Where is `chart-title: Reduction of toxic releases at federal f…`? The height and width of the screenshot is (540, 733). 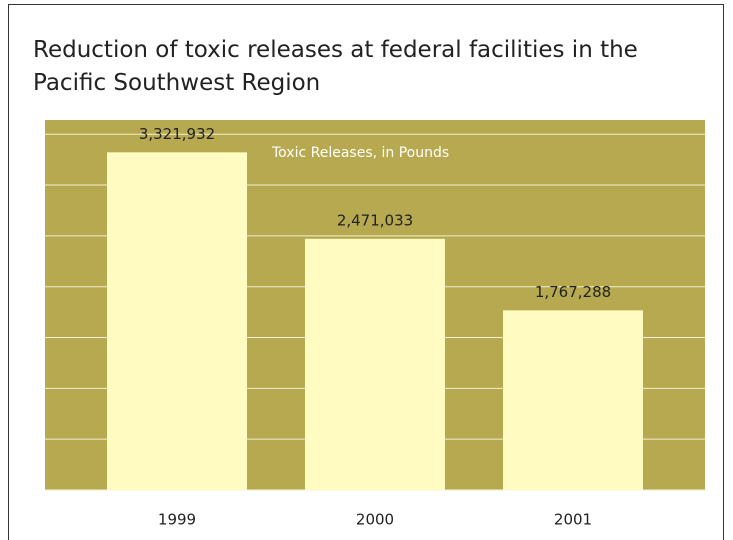 chart-title: Reduction of toxic releases at federal f… is located at coordinates (335, 66).